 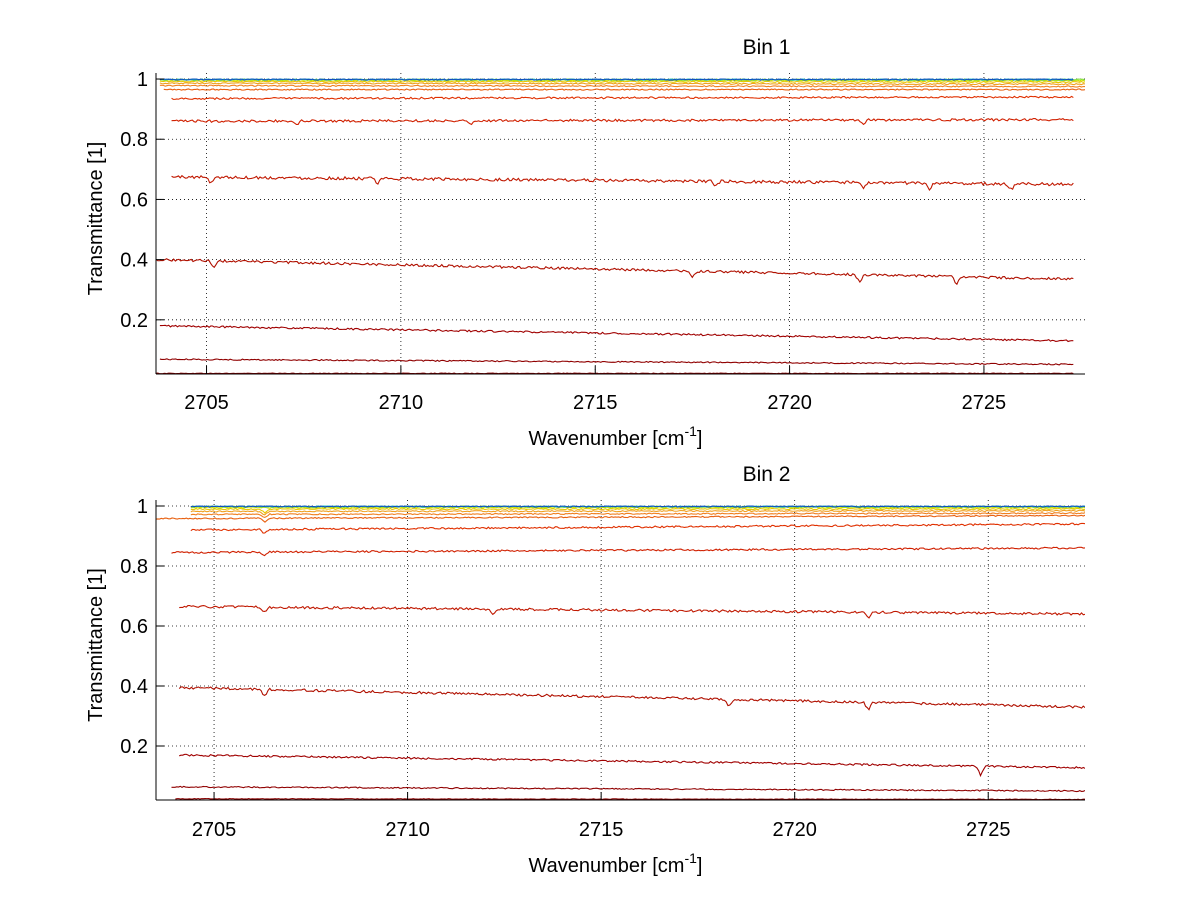 I want to click on chart-title: Bin 1, so click(x=767, y=47).